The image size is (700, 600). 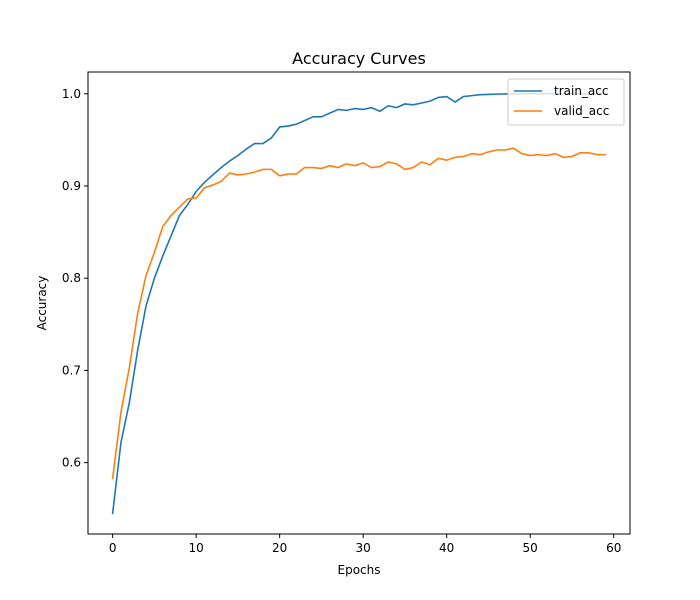 What do you see at coordinates (530, 548) in the screenshot?
I see `x-tick-label: 50` at bounding box center [530, 548].